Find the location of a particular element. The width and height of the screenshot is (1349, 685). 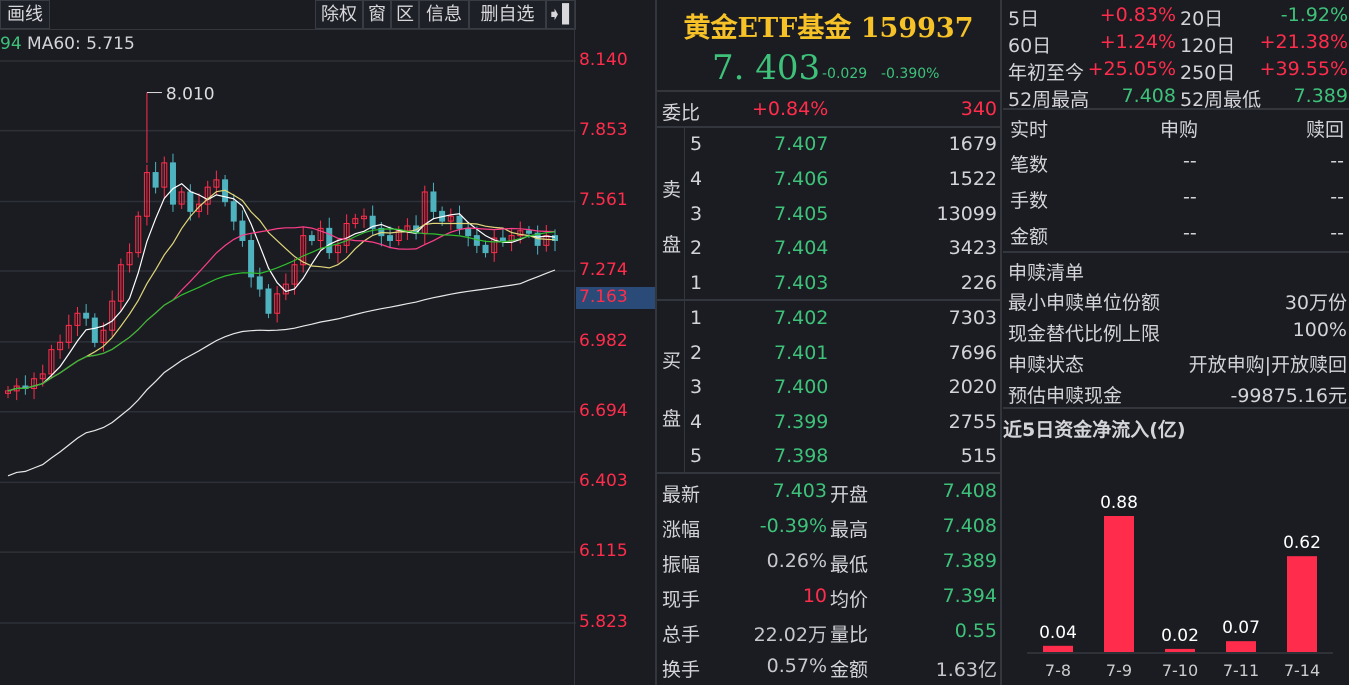

sell-level: 5 is located at coordinates (696, 144).